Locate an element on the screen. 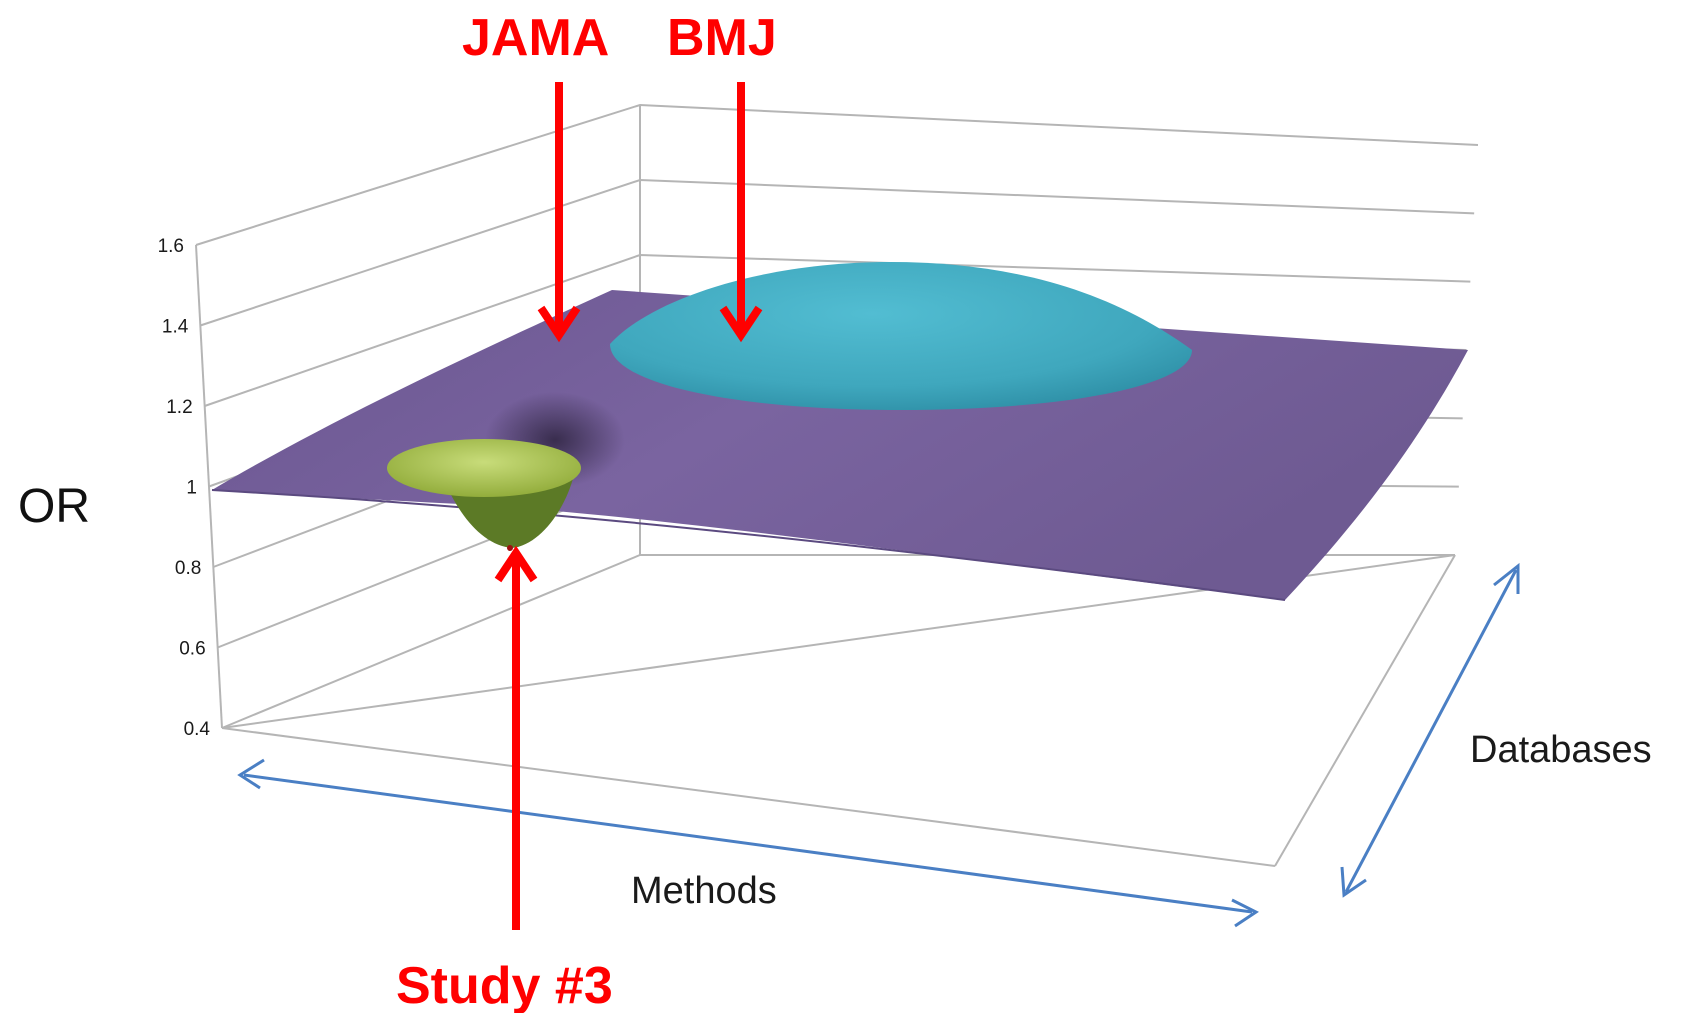  left-wall is located at coordinates (209, 486).